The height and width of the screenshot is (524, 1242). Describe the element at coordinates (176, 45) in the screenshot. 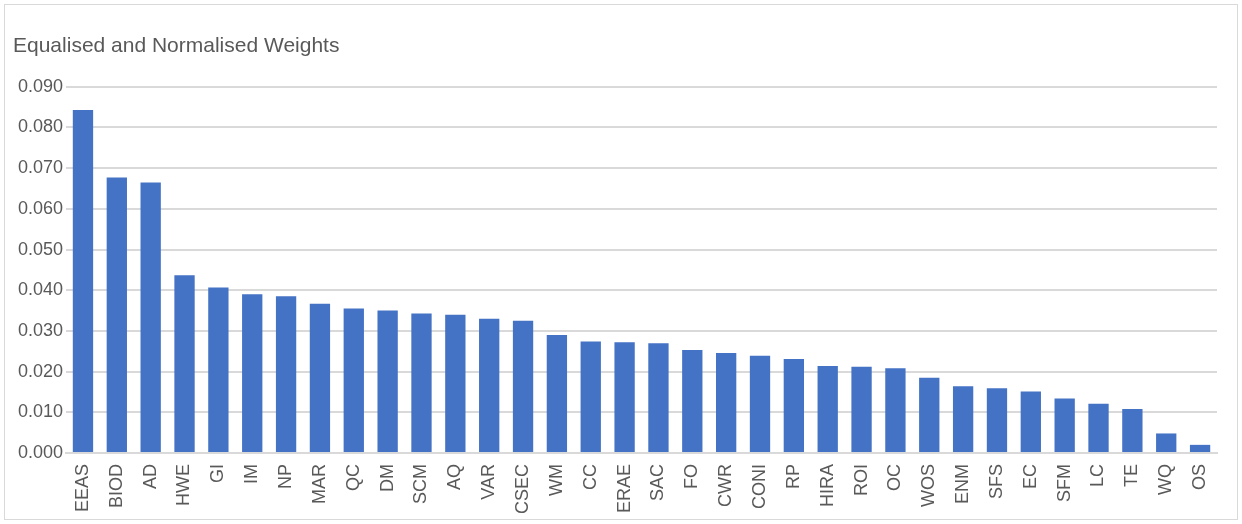

I see `chart-title: Equalised and Normalised Weights` at that location.